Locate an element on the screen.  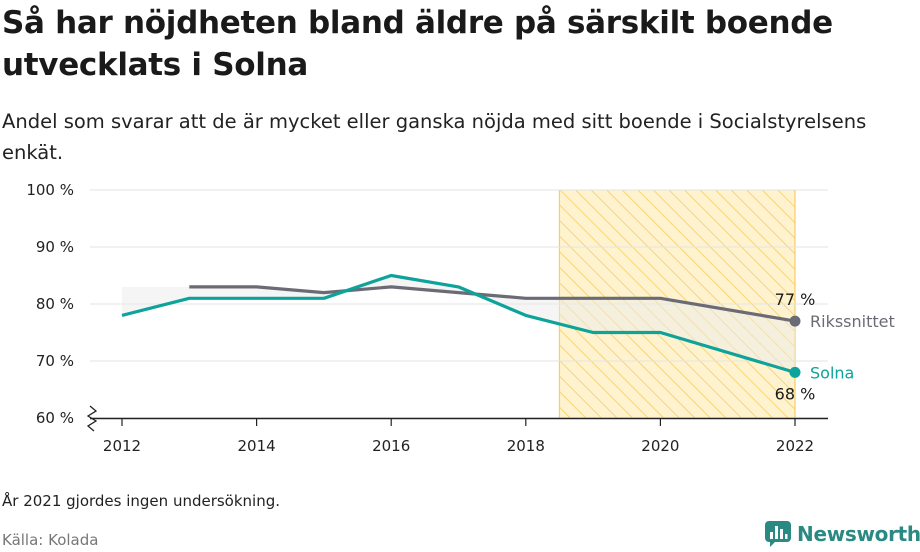
end-value-label: 68 % is located at coordinates (795, 393).